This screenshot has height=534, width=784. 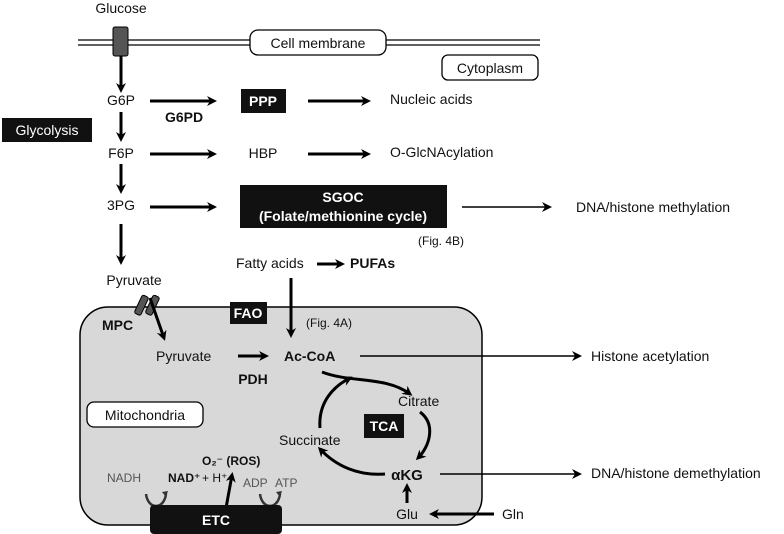 What do you see at coordinates (184, 478) in the screenshot?
I see `nad-plus-label: NAD⁺` at bounding box center [184, 478].